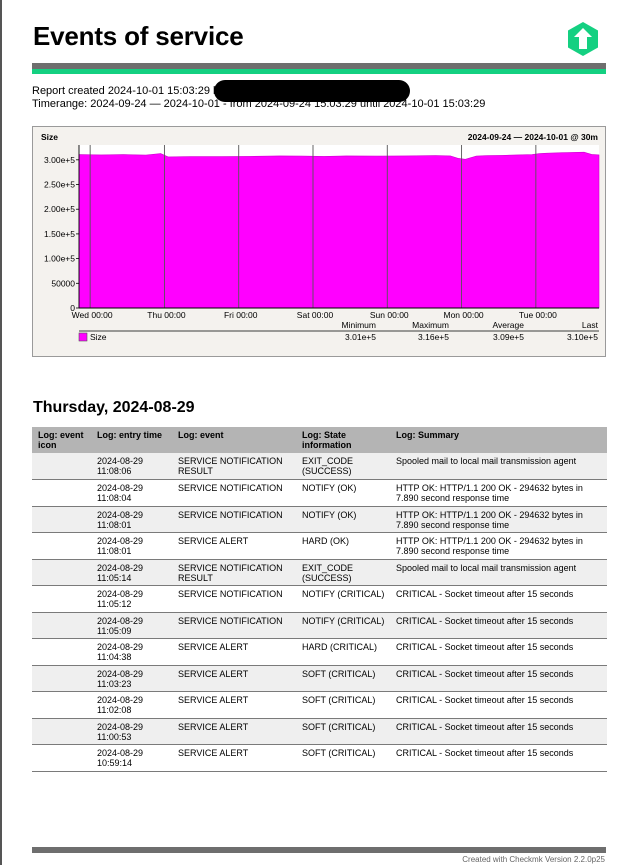  I want to click on cell-entry-time: 2024-08-29 11:03:23, so click(131, 678).